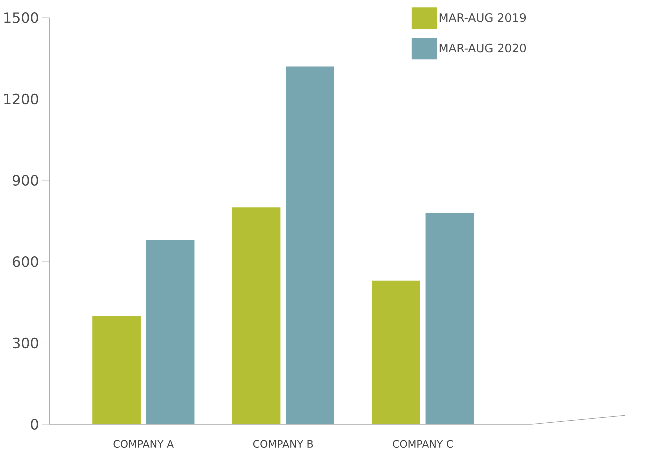 This screenshot has width=656, height=465. I want to click on legend-label: MAR-AUG 2019, so click(483, 18).